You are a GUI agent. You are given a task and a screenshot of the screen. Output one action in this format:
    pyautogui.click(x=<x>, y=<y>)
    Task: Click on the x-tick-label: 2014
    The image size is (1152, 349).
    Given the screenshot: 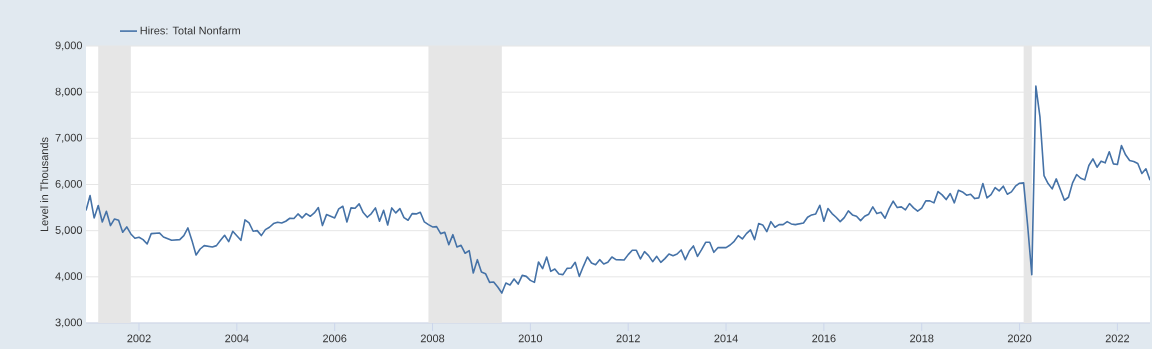 What is the action you would take?
    pyautogui.click(x=726, y=338)
    